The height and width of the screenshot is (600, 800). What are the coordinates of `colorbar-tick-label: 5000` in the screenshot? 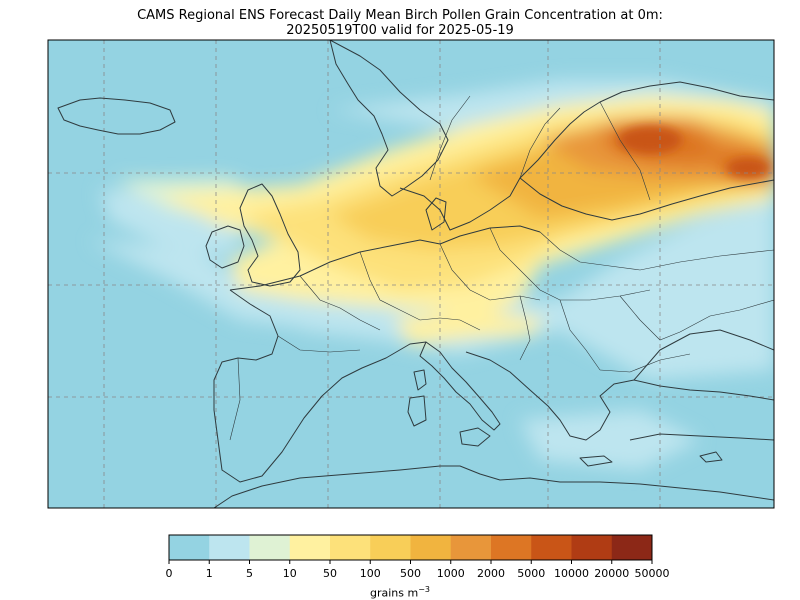 It's located at (531, 573).